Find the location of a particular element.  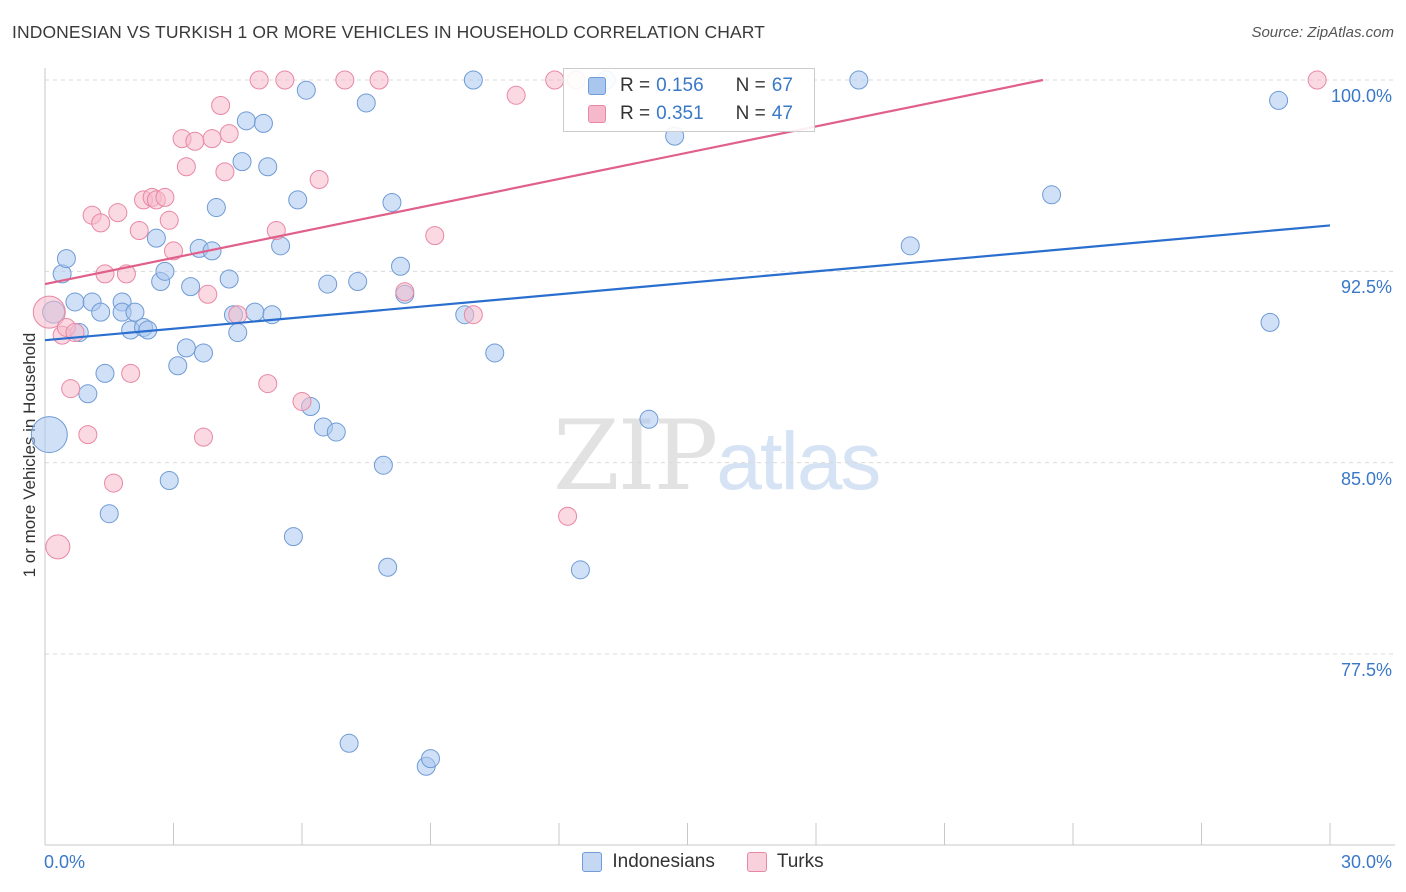

turks-swatch is located at coordinates (597, 114).